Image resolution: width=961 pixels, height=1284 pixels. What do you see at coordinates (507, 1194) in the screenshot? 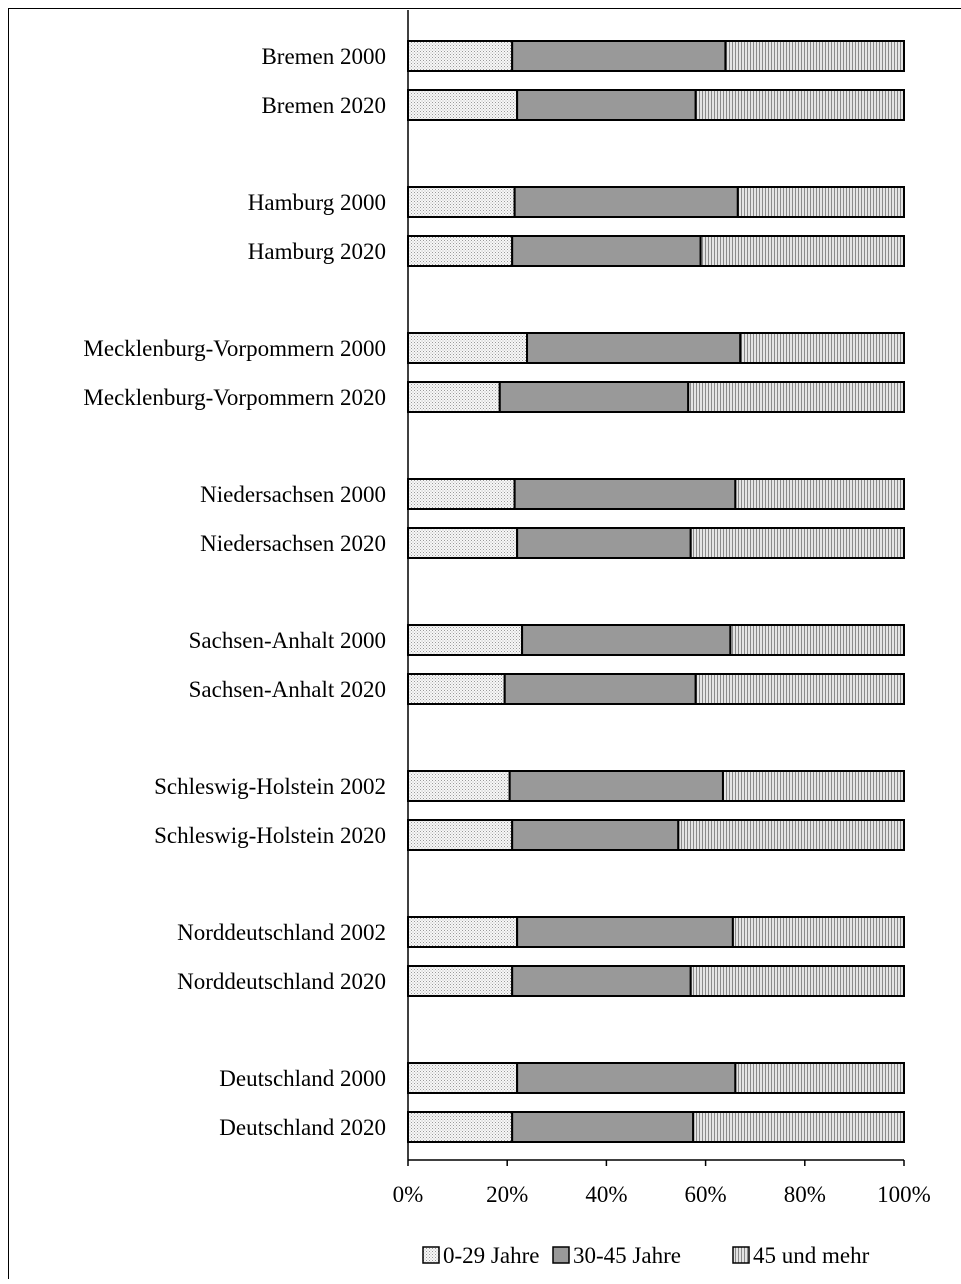
I see `x-tick-label: 20%` at bounding box center [507, 1194].